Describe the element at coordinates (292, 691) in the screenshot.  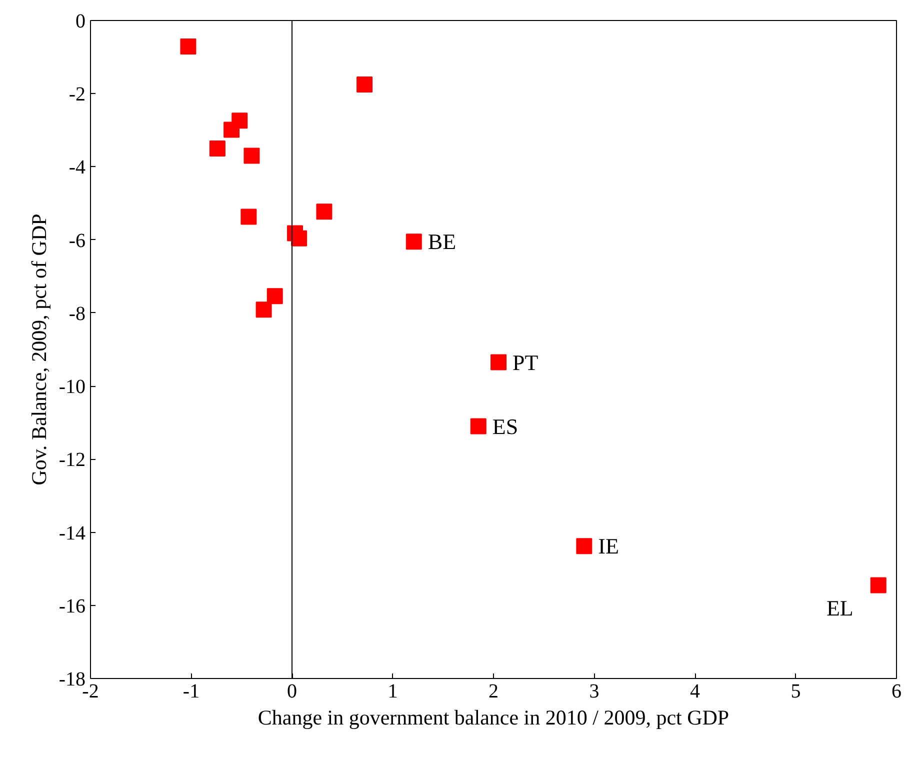
I see `x-tick-label: 0` at that location.